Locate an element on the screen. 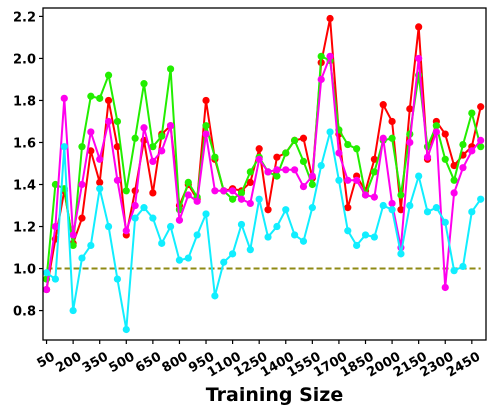  y-tick-label: 1.8 is located at coordinates (24, 101).